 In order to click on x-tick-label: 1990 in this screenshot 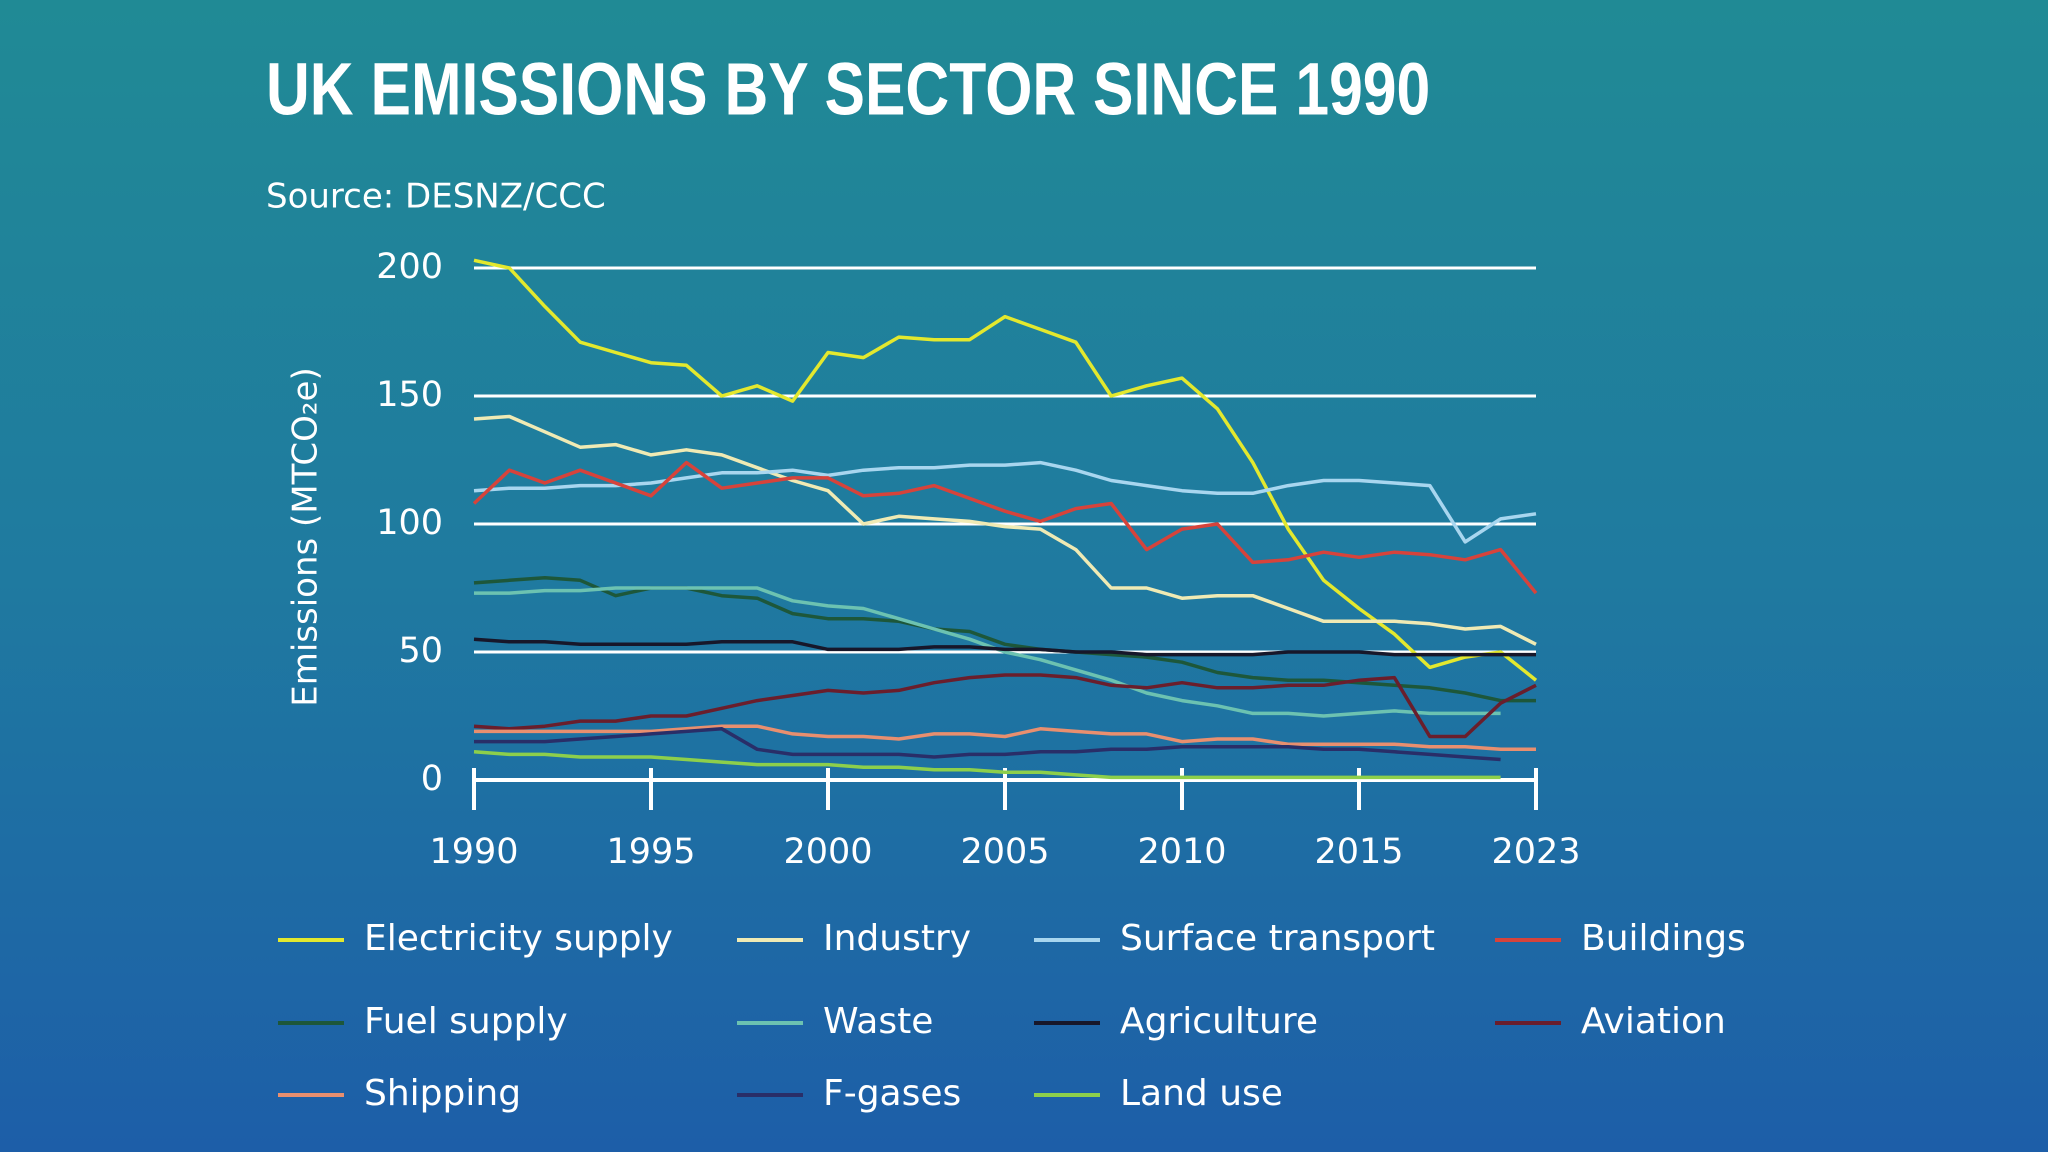, I will do `click(473, 852)`.